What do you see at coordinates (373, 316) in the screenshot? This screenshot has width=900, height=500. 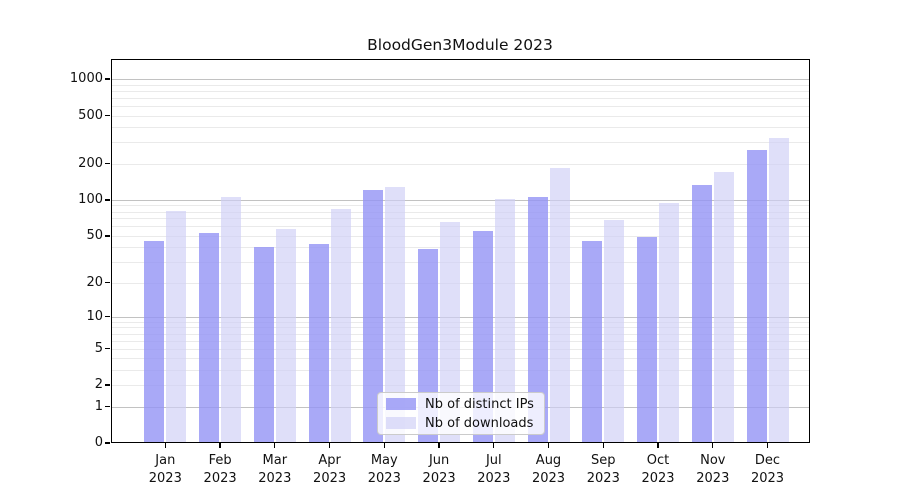 I see `bar-distinct-ips-may` at bounding box center [373, 316].